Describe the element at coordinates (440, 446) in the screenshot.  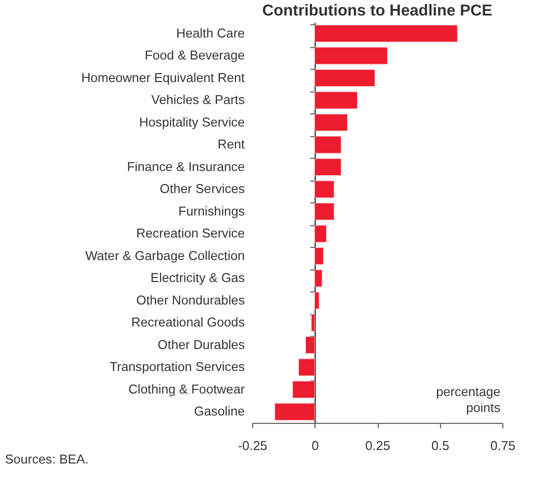
I see `x-tick-label: 0.5` at that location.